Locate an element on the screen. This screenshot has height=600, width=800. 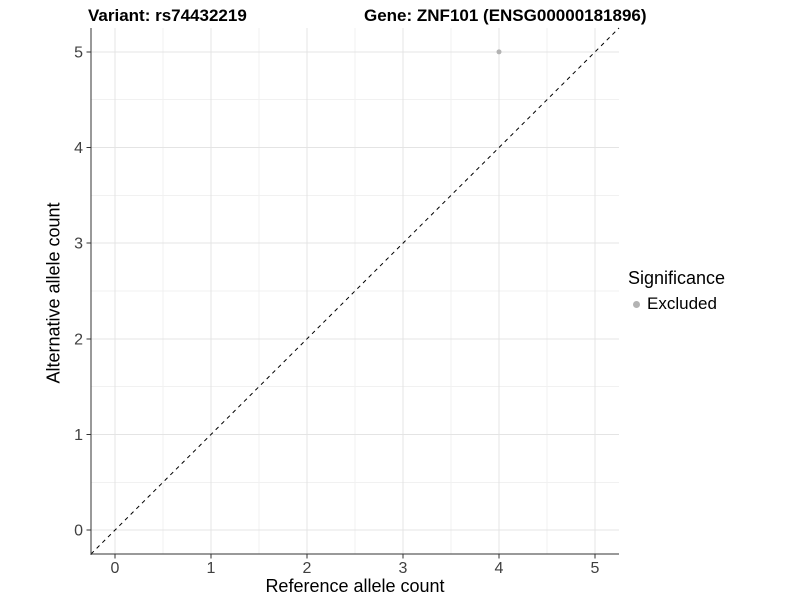
y-tick-label: 1 is located at coordinates (78, 435).